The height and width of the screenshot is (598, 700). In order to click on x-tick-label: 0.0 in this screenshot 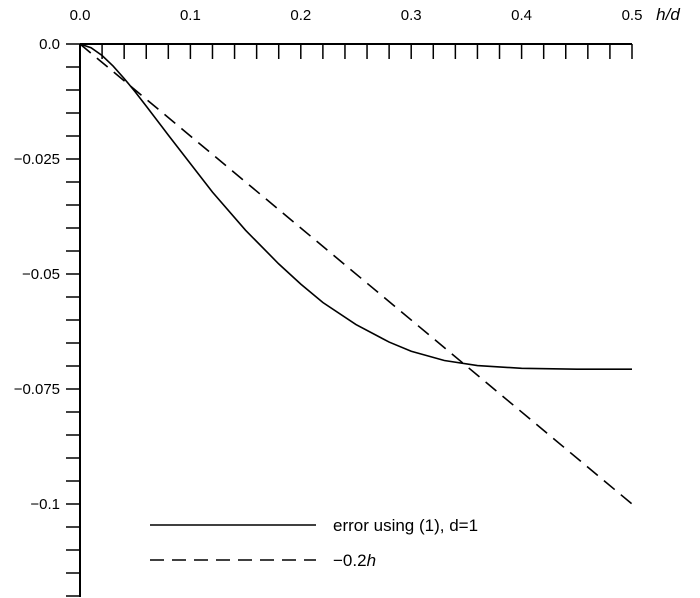, I will do `click(80, 15)`.